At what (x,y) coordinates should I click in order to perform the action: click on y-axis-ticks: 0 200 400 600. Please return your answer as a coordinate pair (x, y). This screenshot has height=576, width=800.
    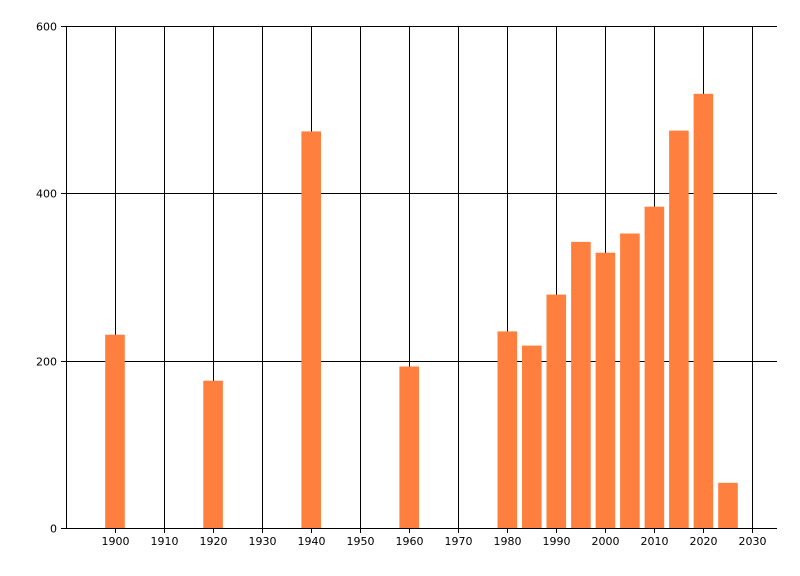
    Looking at the image, I should click on (51, 278).